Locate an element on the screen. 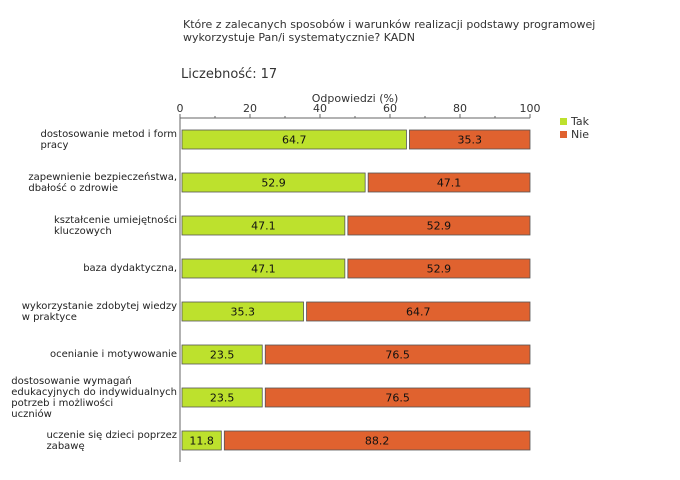 Image resolution: width=680 pixels, height=480 pixels. category-label-text: uczenie się dzieci poprzez zabawę is located at coordinates (111, 441).